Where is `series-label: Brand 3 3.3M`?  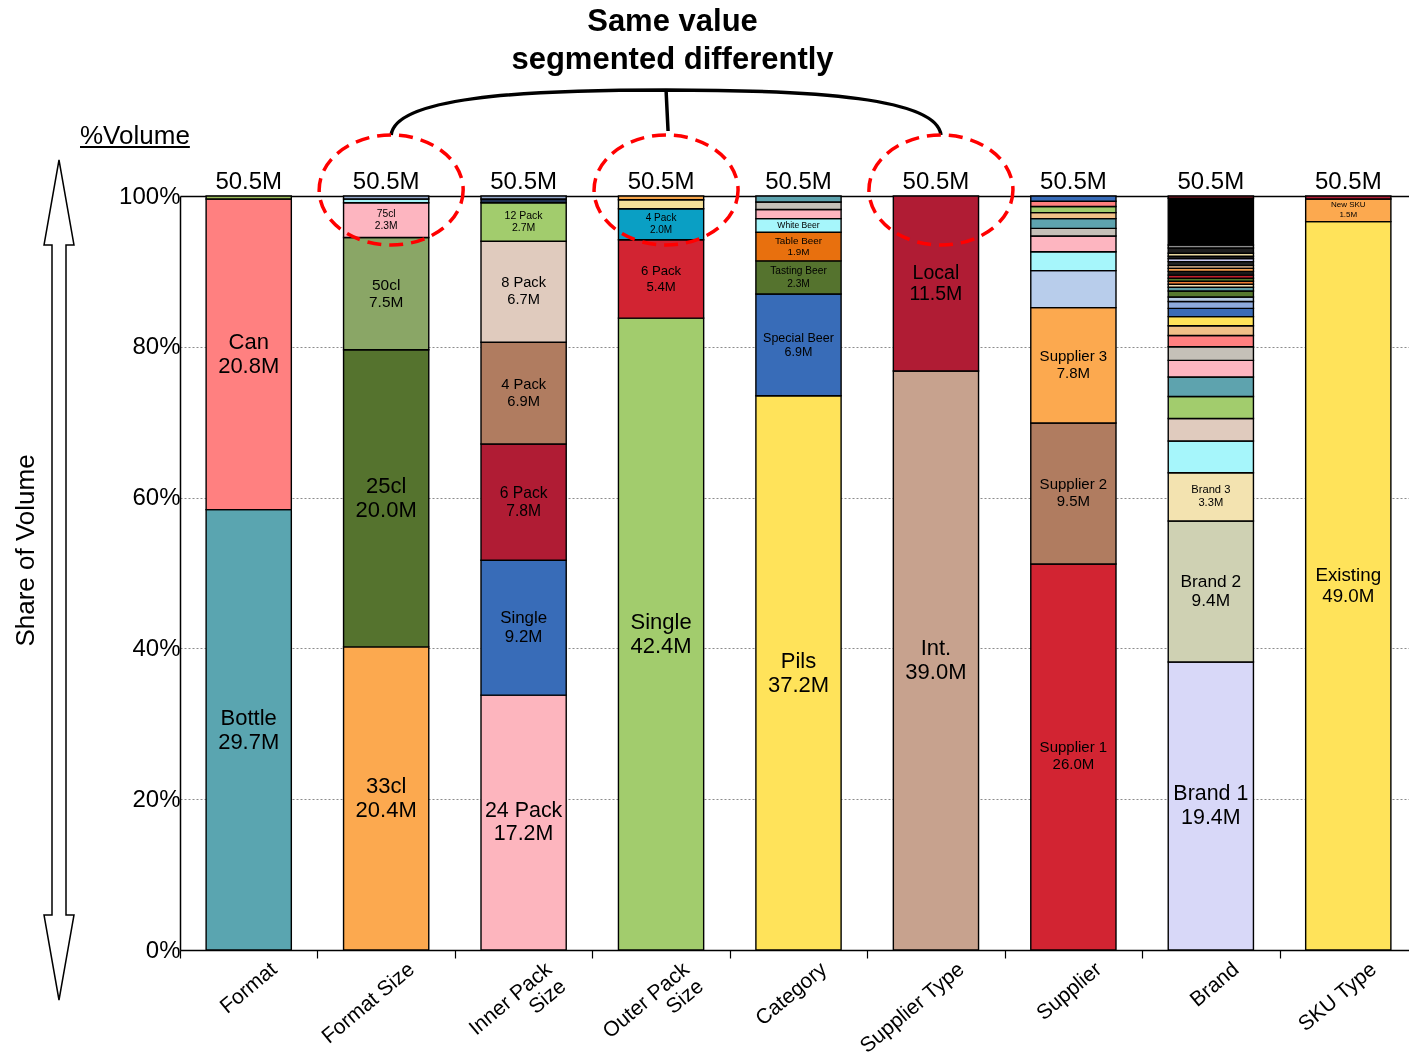
series-label: Brand 3 3.3M is located at coordinates (1211, 496).